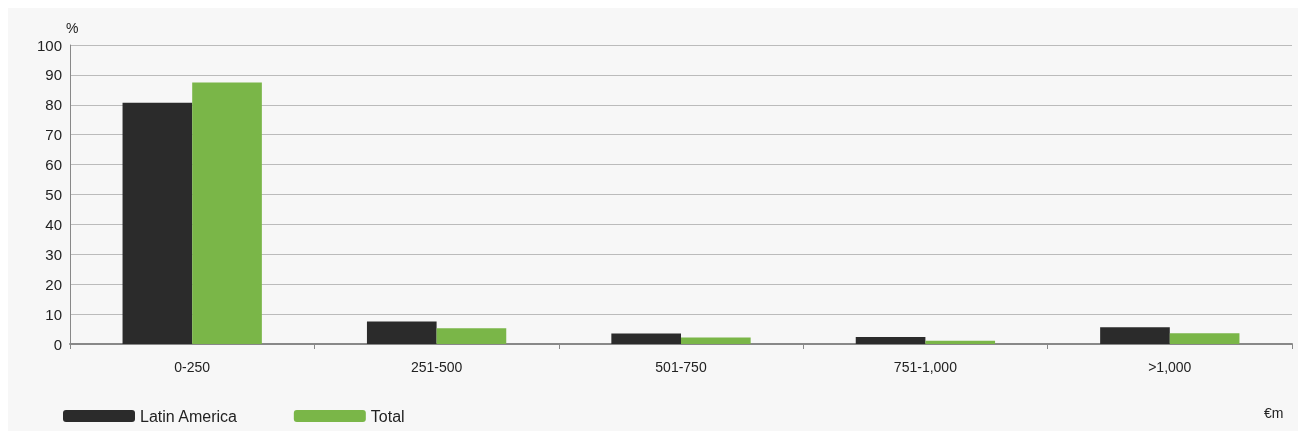 This screenshot has width=1306, height=439. What do you see at coordinates (681, 367) in the screenshot?
I see `x-tick-label: 501-750` at bounding box center [681, 367].